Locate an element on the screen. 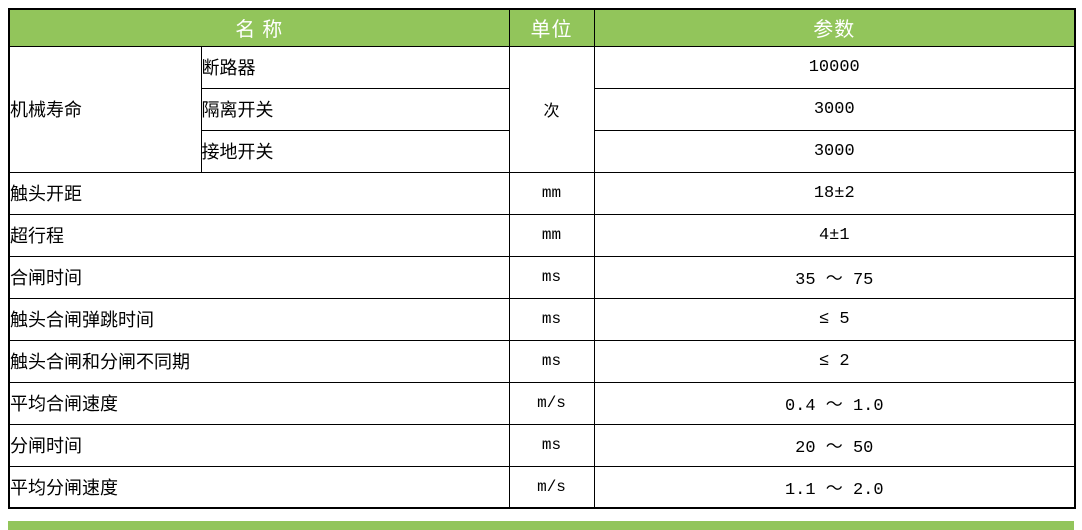 The height and width of the screenshot is (530, 1082). table-row: 平均分闸速度 m/s 1.1 ～ 2.0 is located at coordinates (542, 487).